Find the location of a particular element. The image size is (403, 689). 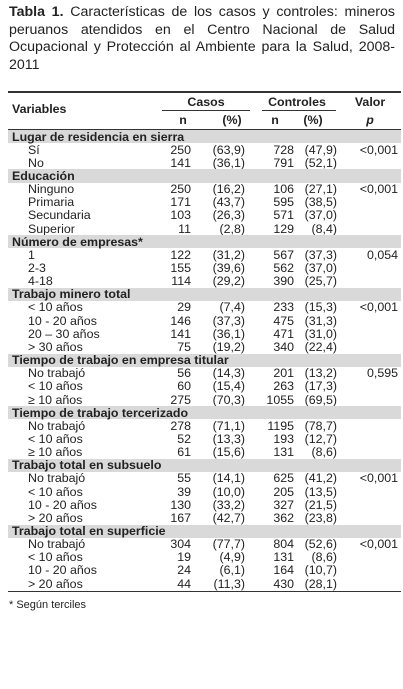

controles-n: 193 is located at coordinates (283, 438).